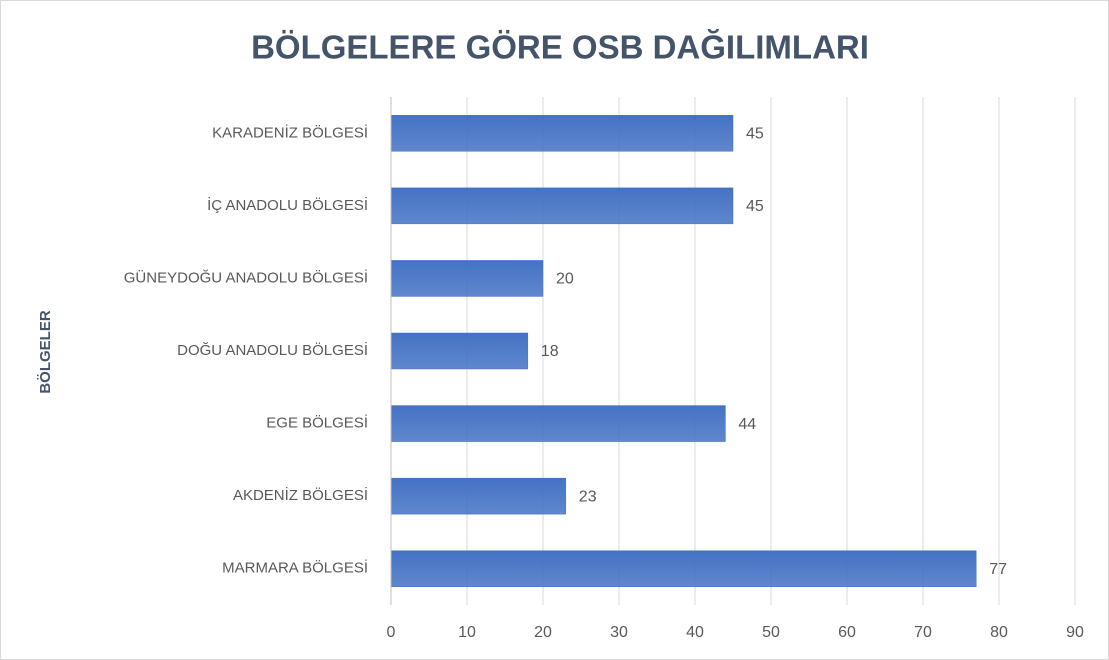  What do you see at coordinates (246, 277) in the screenshot?
I see `y-tick-label: GÜNEYDOĞU ANADOLU BÖLGESİ` at bounding box center [246, 277].